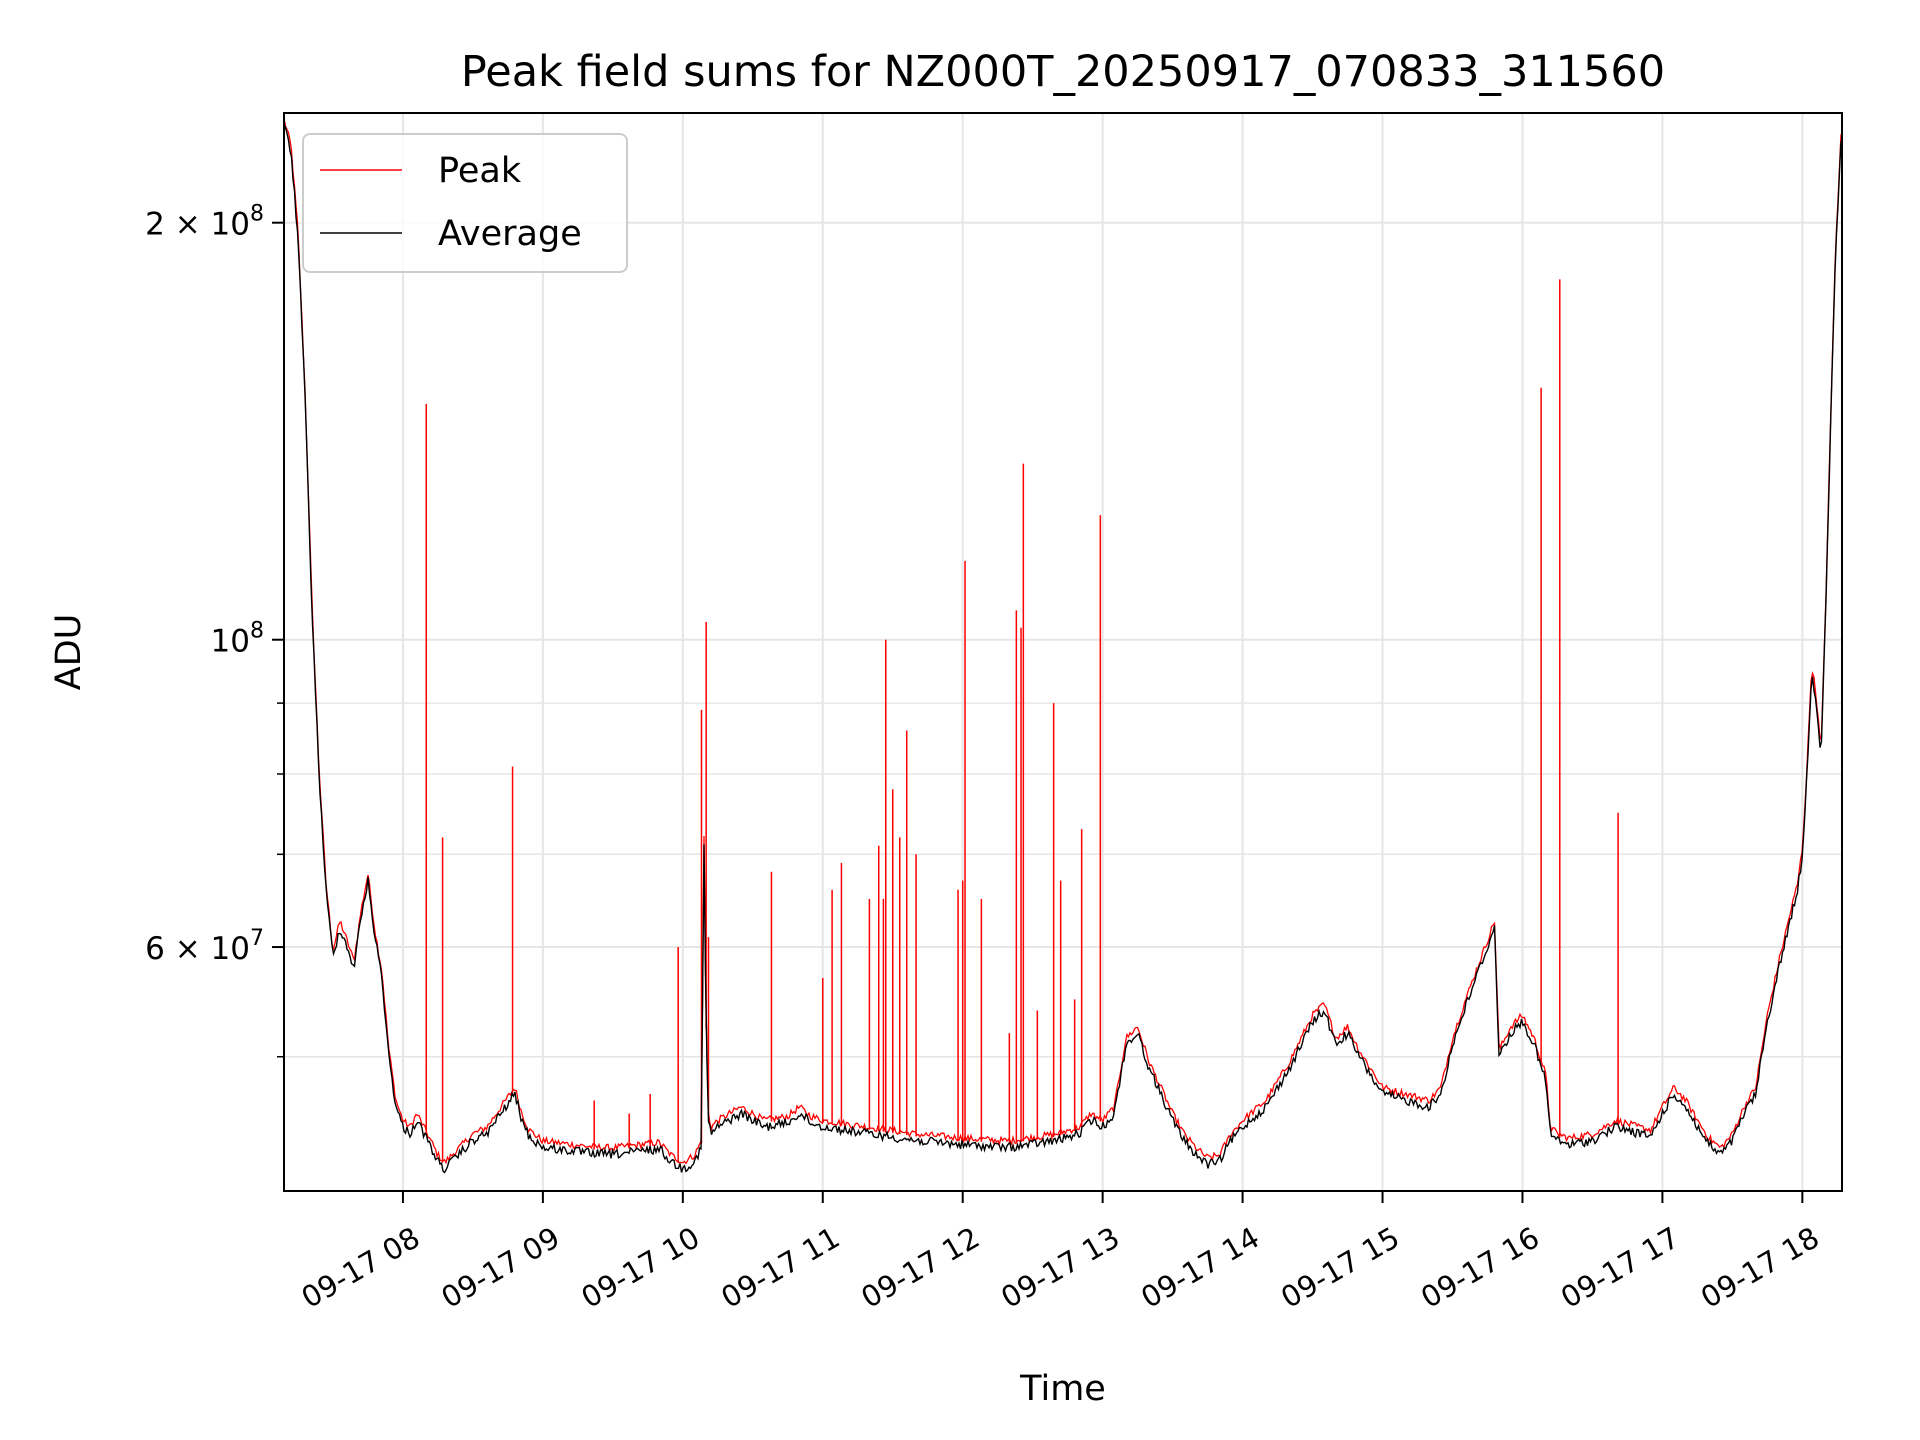 The image size is (1920, 1440). What do you see at coordinates (69, 652) in the screenshot?
I see `y-axis-label: ADU` at bounding box center [69, 652].